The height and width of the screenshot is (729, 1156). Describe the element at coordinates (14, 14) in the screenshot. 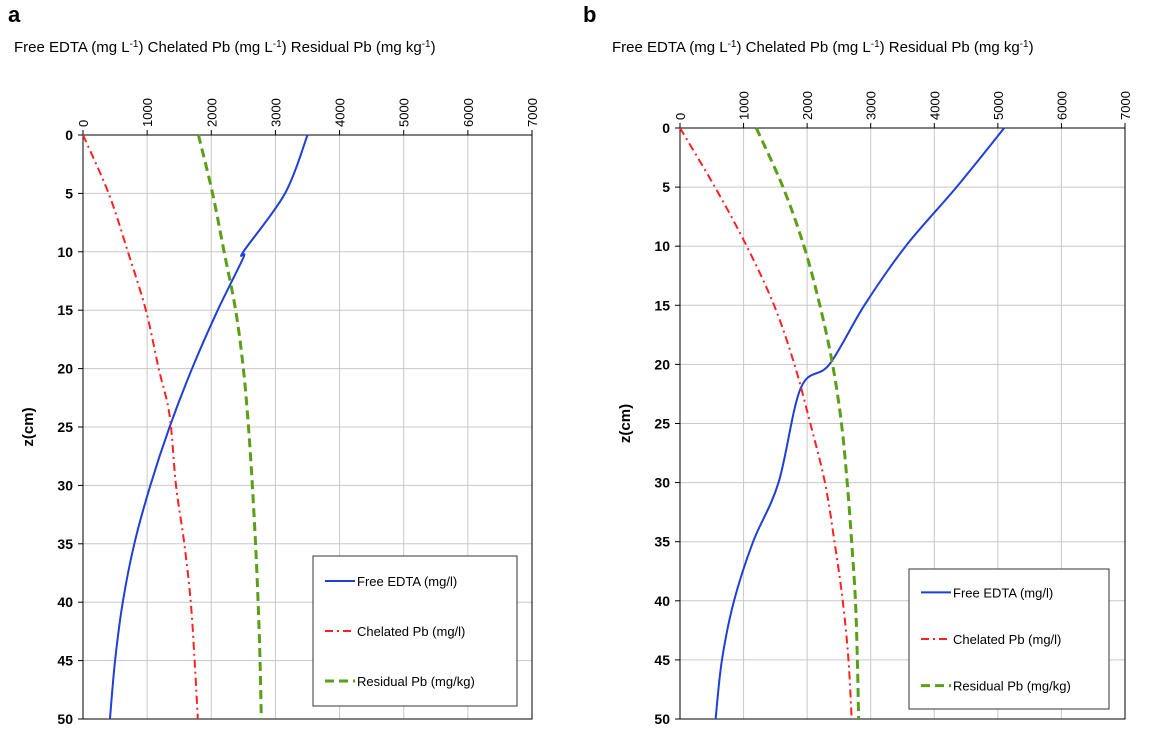

I see `panel-letter: a` at that location.